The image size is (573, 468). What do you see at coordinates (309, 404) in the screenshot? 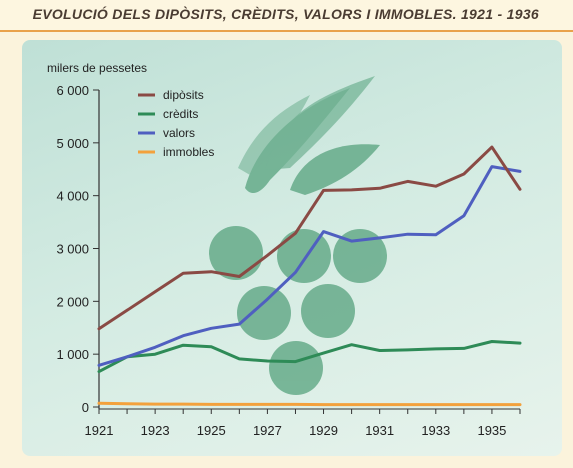
I see `series-line-immobles` at bounding box center [309, 404].